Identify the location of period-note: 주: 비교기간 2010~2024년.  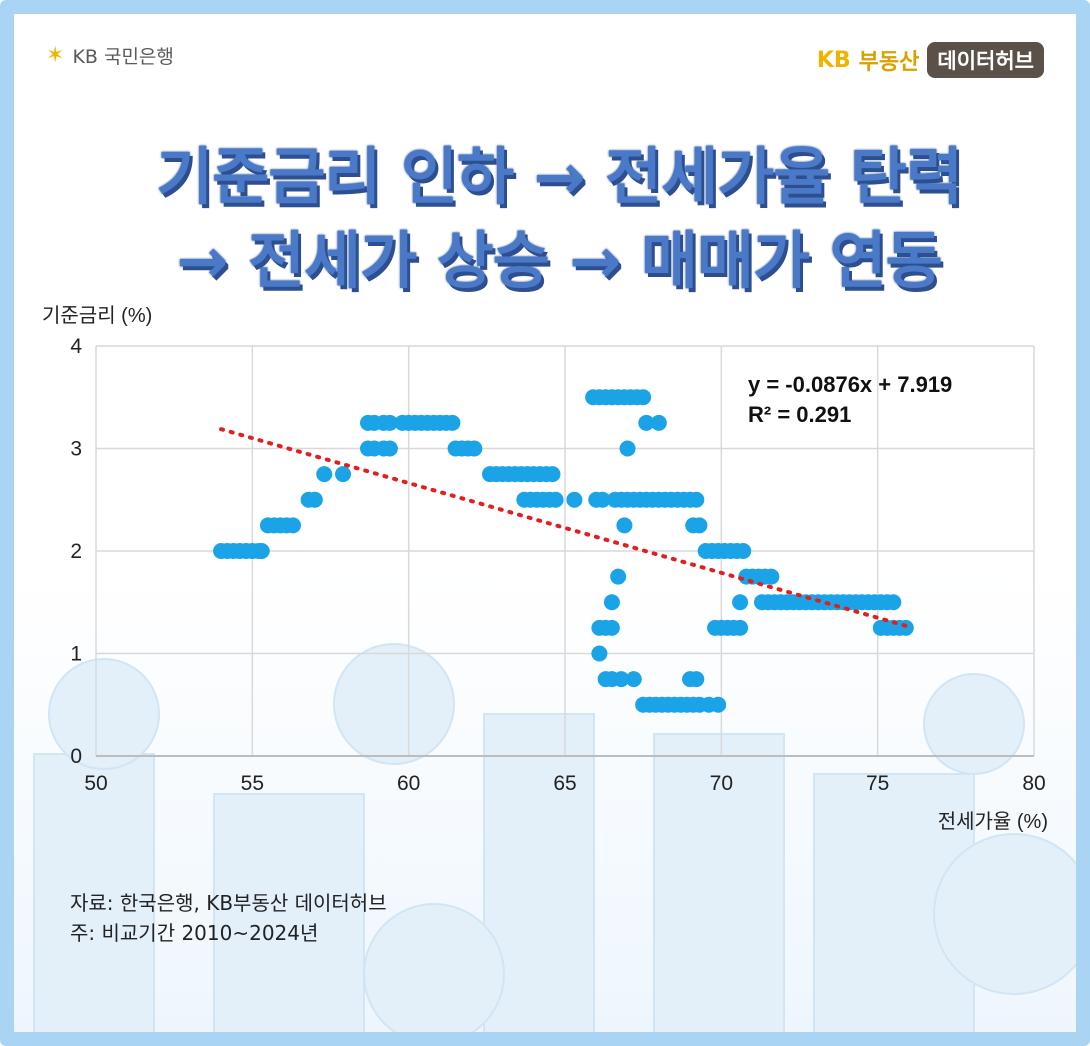
(194, 933).